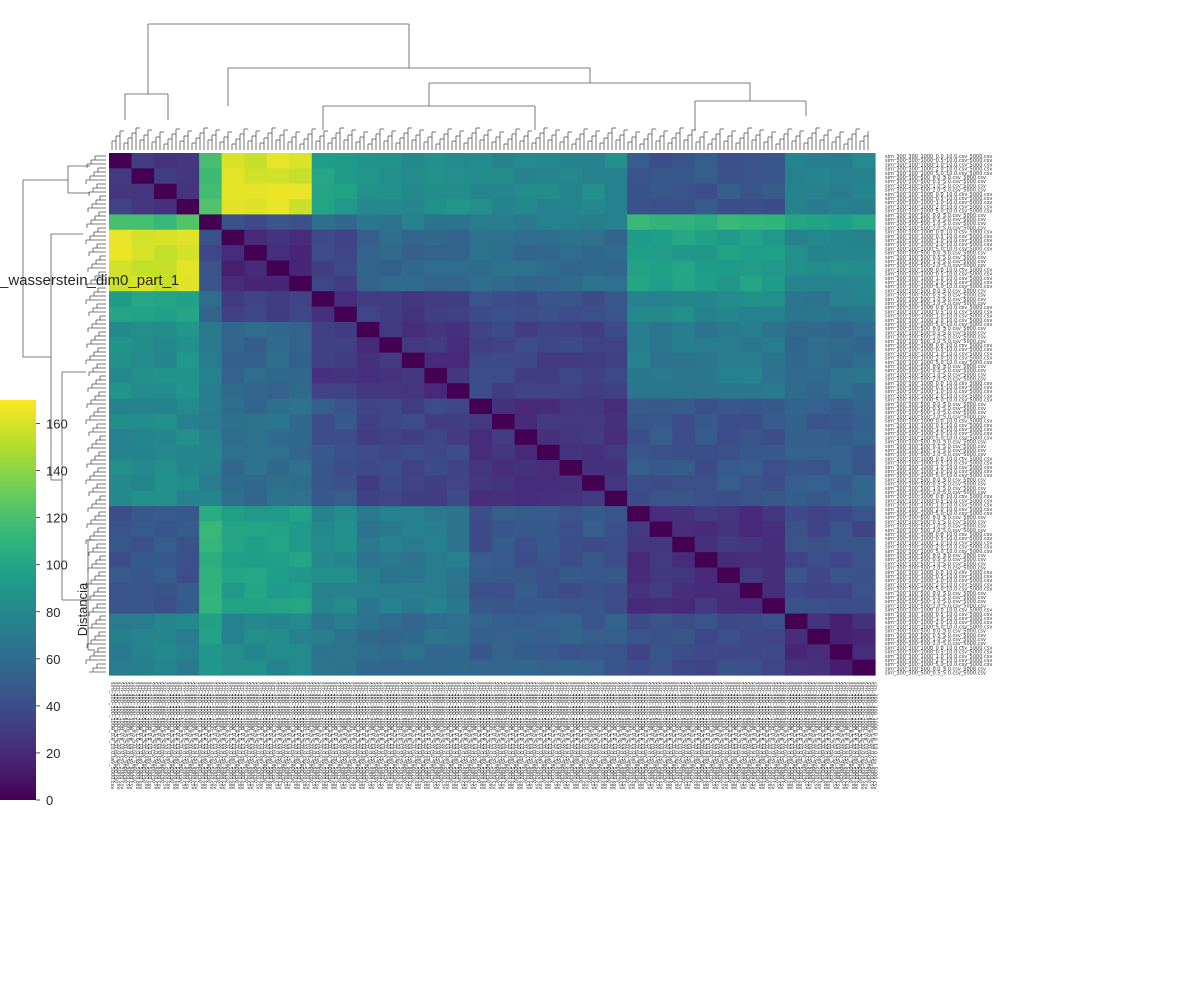 This screenshot has height=1000, width=1200. What do you see at coordinates (935, 632) in the screenshot?
I see `row-tick-label: sim_300_300_500_0.0_5.0.csv_5000.csv` at bounding box center [935, 632].